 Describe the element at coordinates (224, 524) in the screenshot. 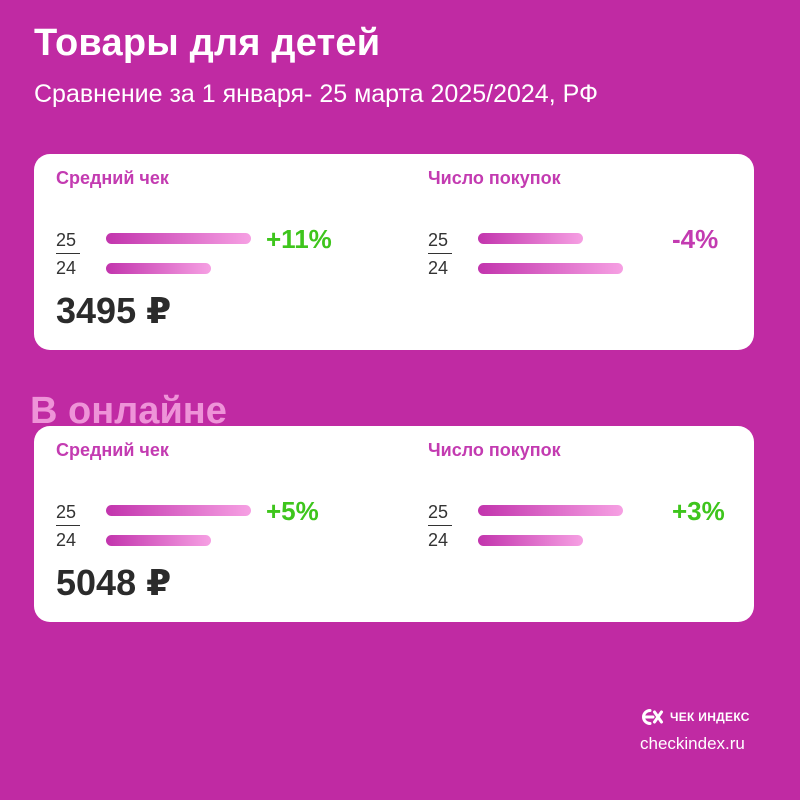

I see `avg-check-panel: Средний чек 25 24 +5% 5048 ₽` at that location.